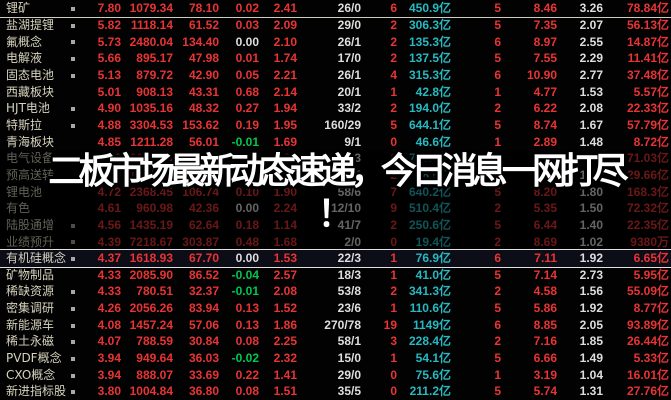 This screenshot has width=671, height=400. What do you see at coordinates (433, 258) in the screenshot?
I see `cell-col8: 76.9亿` at bounding box center [433, 258].